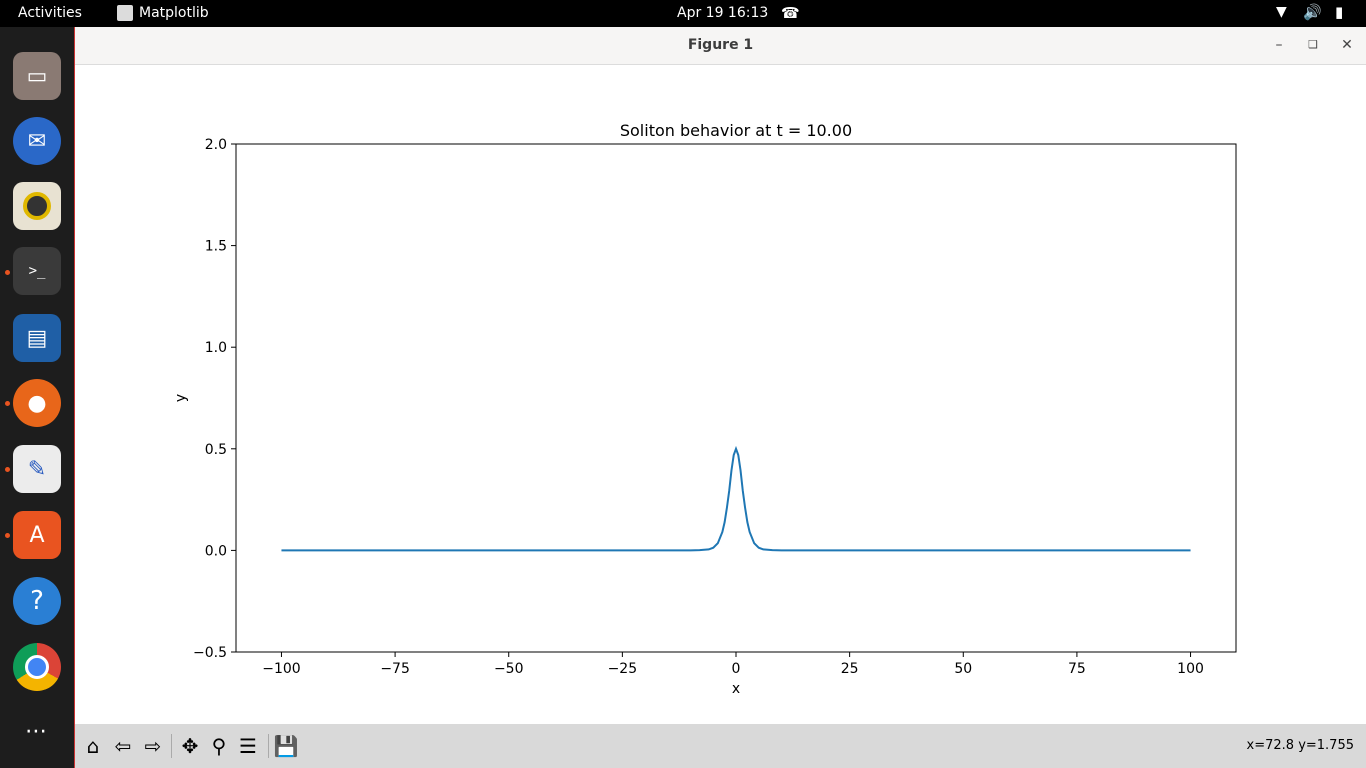  I want to click on y-tick-label: −0.5, so click(210, 653).